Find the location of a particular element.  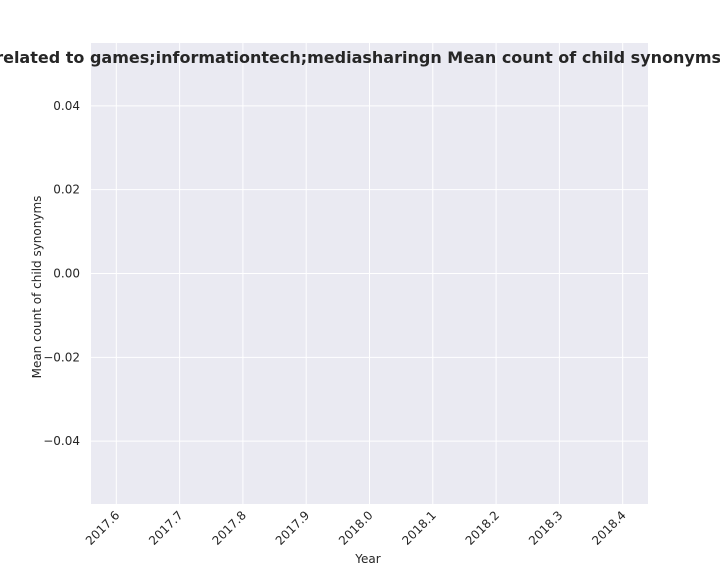

y-tick-label: 0.02 is located at coordinates (66, 190).